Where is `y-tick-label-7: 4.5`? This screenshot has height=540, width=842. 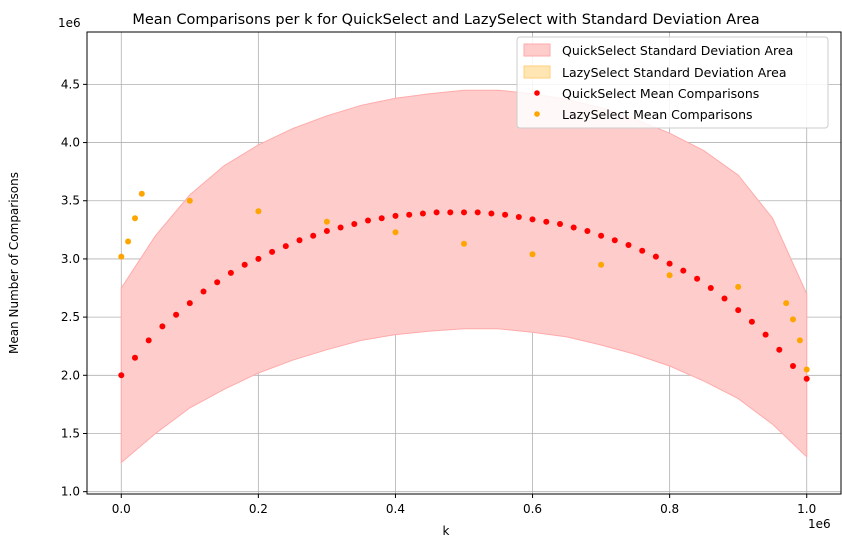 y-tick-label-7: 4.5 is located at coordinates (70, 84).